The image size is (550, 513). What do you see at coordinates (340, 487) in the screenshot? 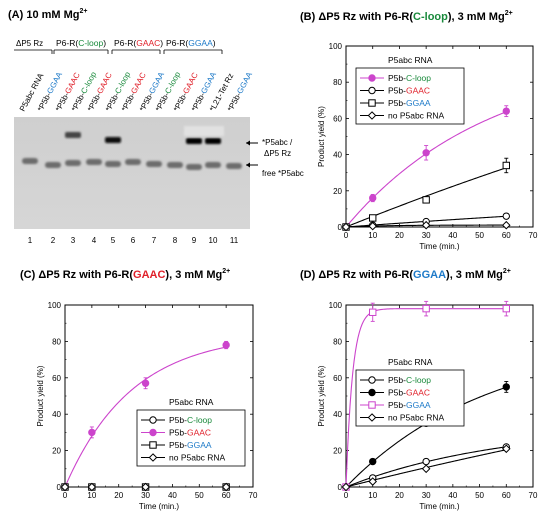
I see `chart-d-ytick-label-0: 0` at bounding box center [340, 487].